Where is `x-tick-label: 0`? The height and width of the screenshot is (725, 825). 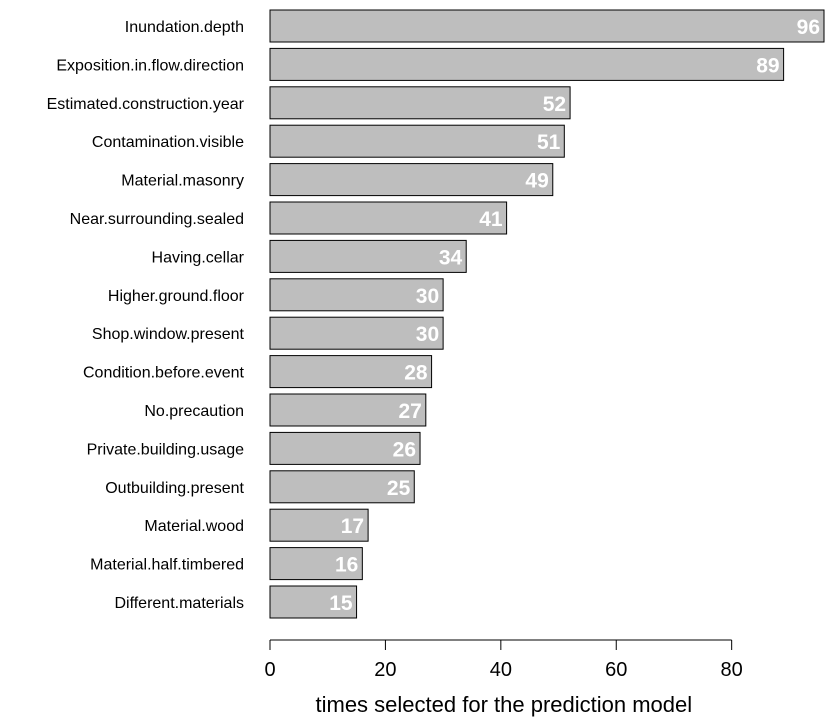 x-tick-label: 0 is located at coordinates (269, 670).